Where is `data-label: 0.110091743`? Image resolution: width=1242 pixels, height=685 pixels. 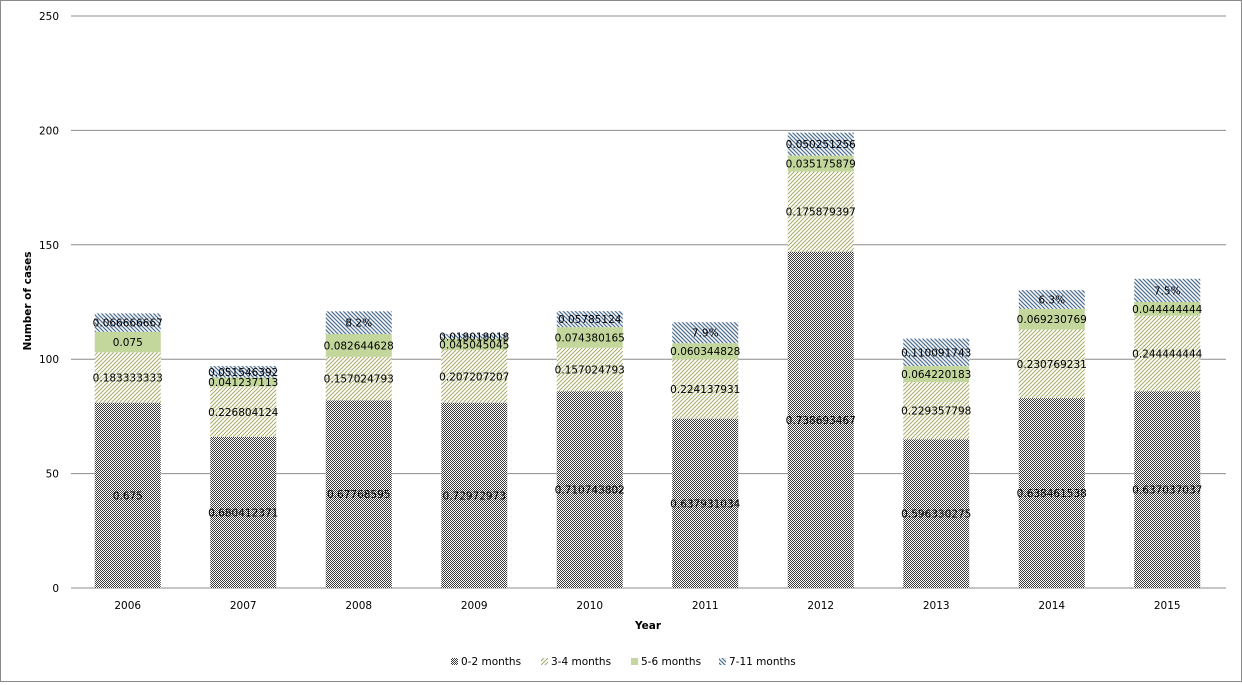
data-label: 0.110091743 is located at coordinates (936, 353).